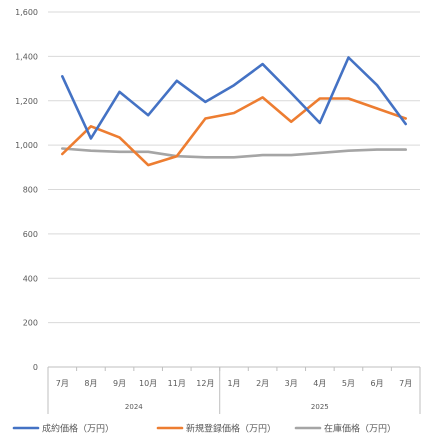 The height and width of the screenshot is (447, 447). I want to click on legend: 成約価格（万円） 新規登録価格（万円） 在庫価格（万円）, so click(204, 429).